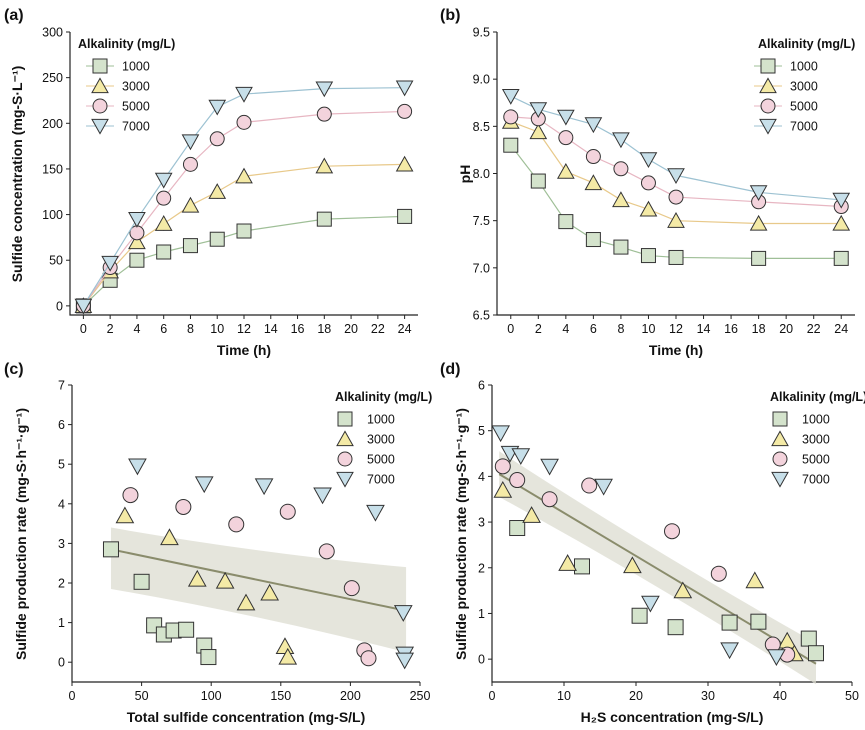  What do you see at coordinates (510, 329) in the screenshot?
I see `x-tick-label: 0` at bounding box center [510, 329].